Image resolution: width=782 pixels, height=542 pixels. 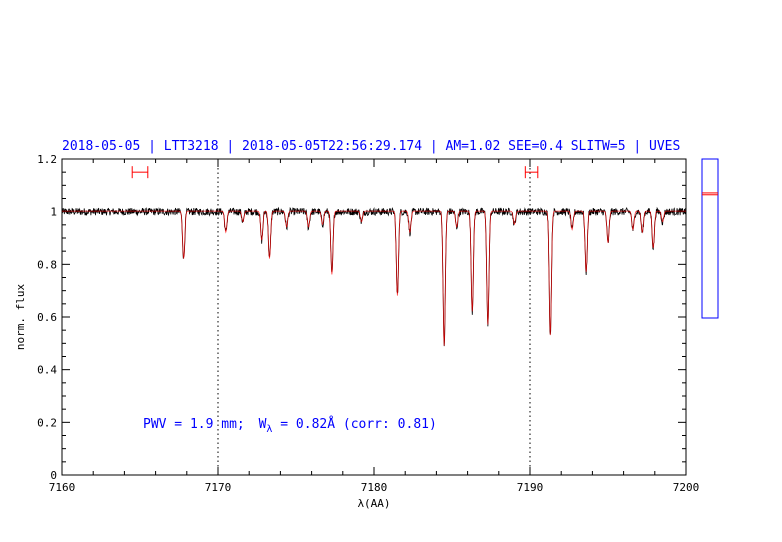 What do you see at coordinates (374, 487) in the screenshot?
I see `x-tick-label: 7180` at bounding box center [374, 487].